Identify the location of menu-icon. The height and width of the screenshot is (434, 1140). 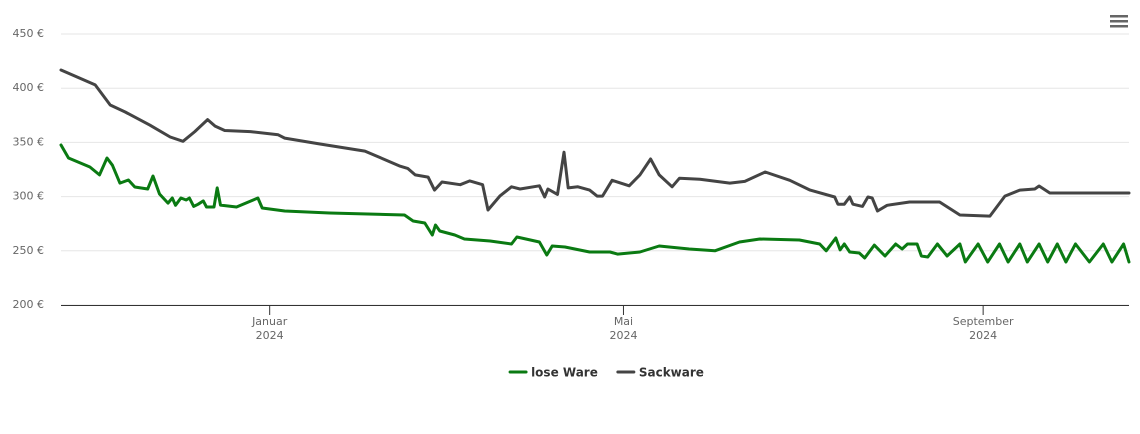
(1119, 21).